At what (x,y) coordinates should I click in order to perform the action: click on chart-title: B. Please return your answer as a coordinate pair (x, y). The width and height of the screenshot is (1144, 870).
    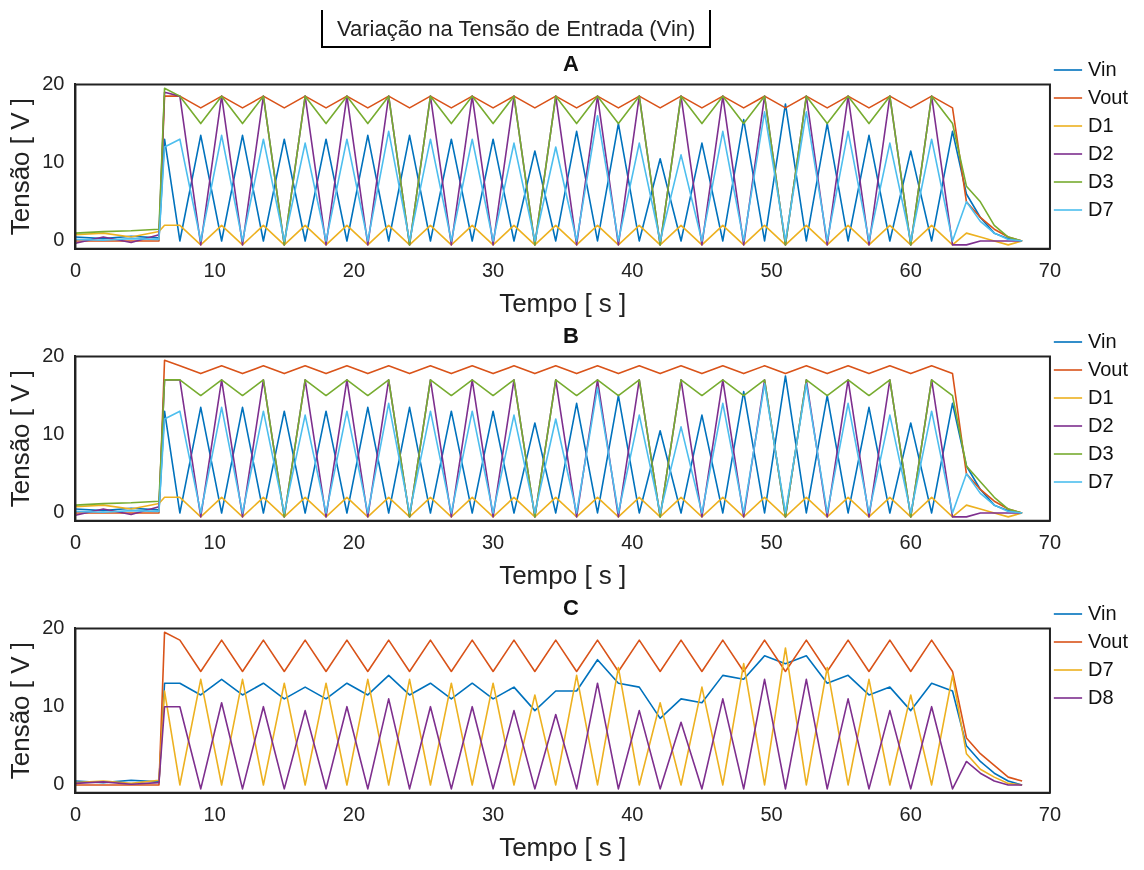
    Looking at the image, I should click on (571, 336).